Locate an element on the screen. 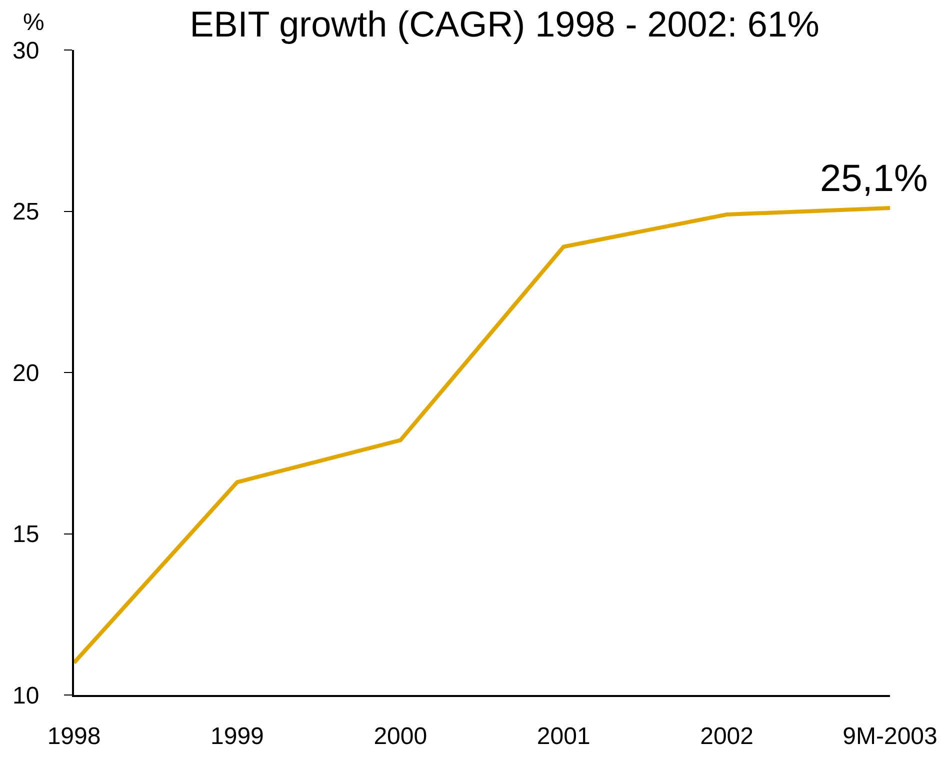  chart-title: EBIT growth (CAGR) 1998 - 2002: 61% is located at coordinates (505, 24).